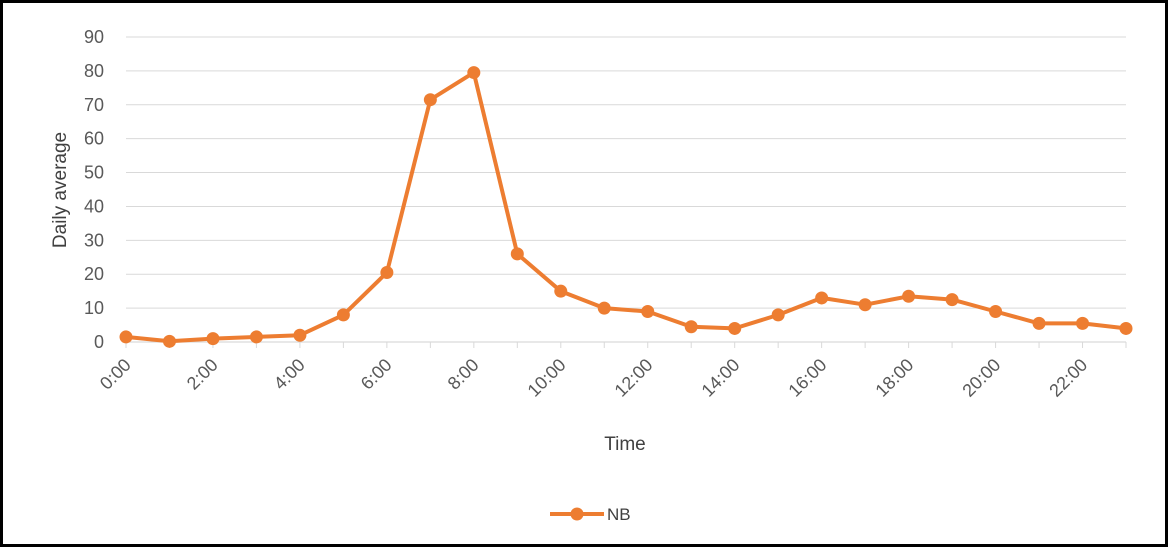 The height and width of the screenshot is (547, 1168). What do you see at coordinates (289, 374) in the screenshot?
I see `x-tick-label: 4:00` at bounding box center [289, 374].